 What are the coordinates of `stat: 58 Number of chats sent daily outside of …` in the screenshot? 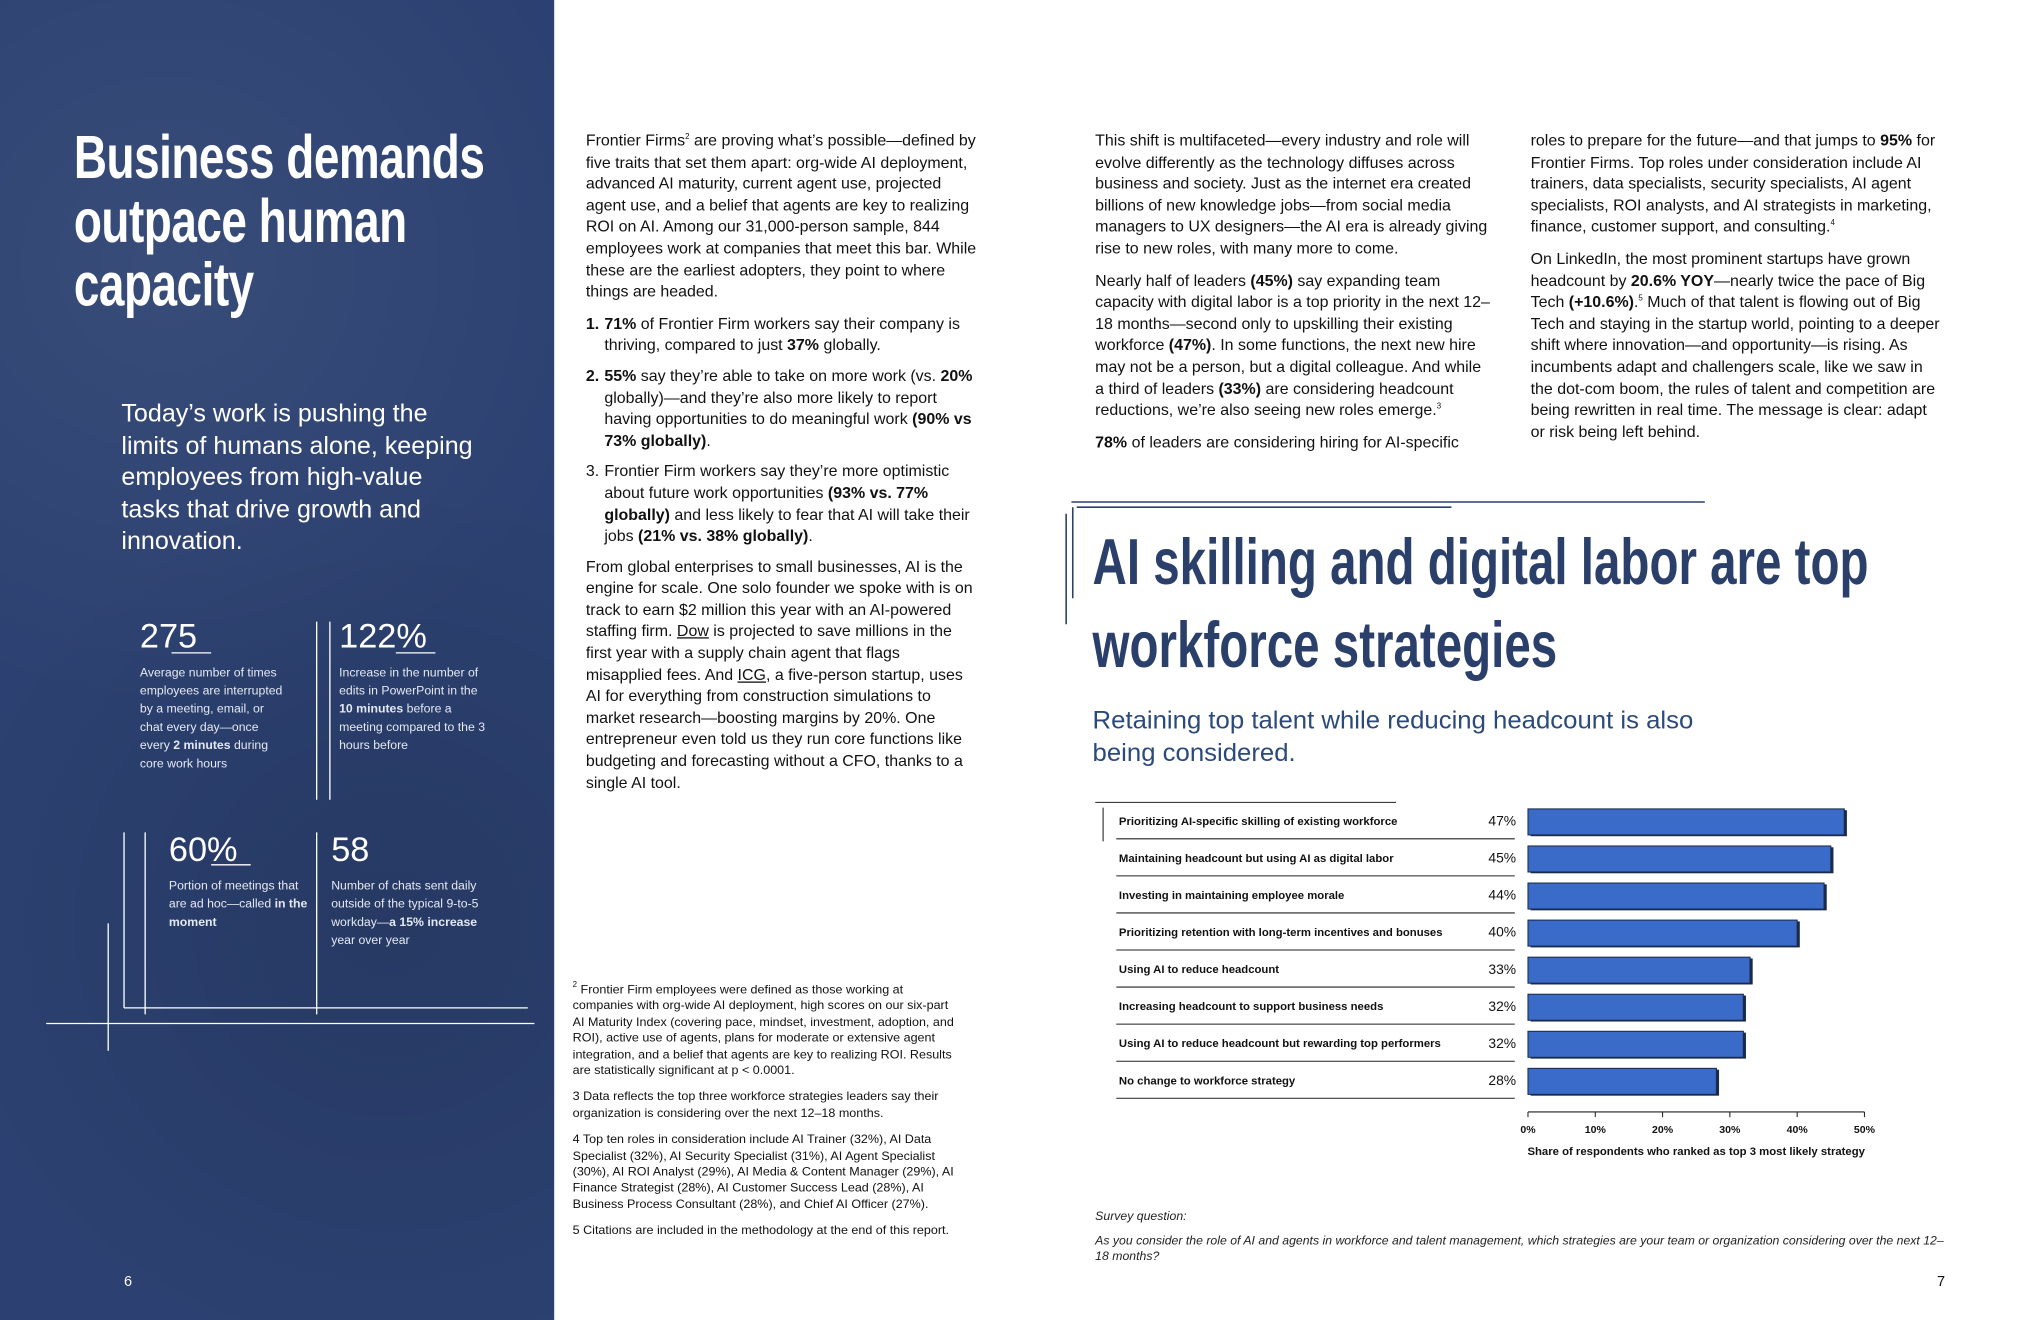 It's located at (413, 890).